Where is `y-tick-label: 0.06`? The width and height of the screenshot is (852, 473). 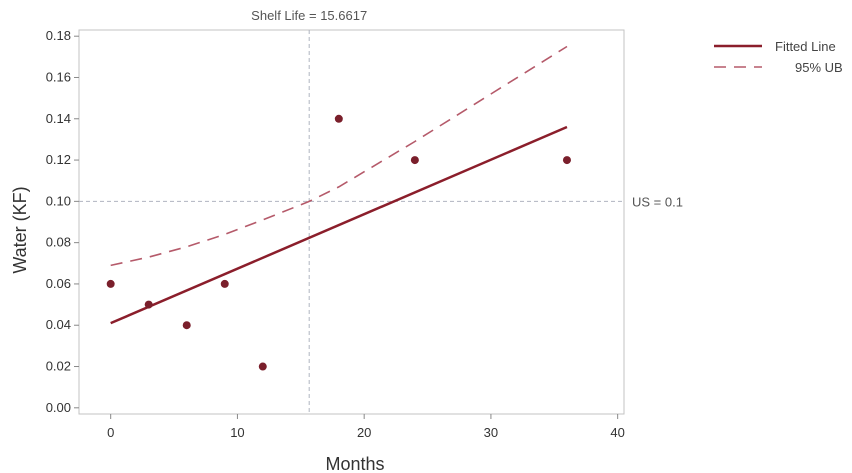
y-tick-label: 0.06 is located at coordinates (58, 283).